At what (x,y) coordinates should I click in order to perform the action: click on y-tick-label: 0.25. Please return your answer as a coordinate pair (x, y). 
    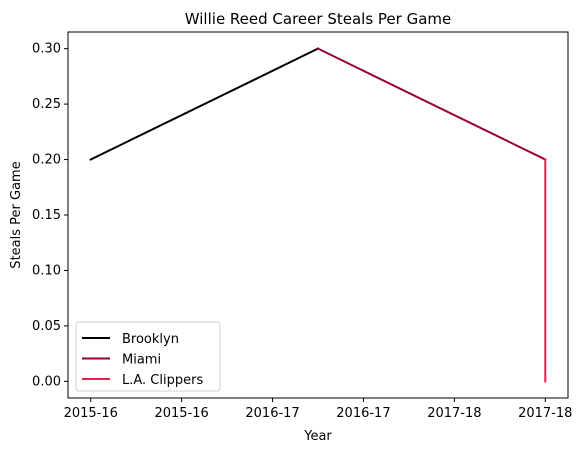
    Looking at the image, I should click on (46, 104).